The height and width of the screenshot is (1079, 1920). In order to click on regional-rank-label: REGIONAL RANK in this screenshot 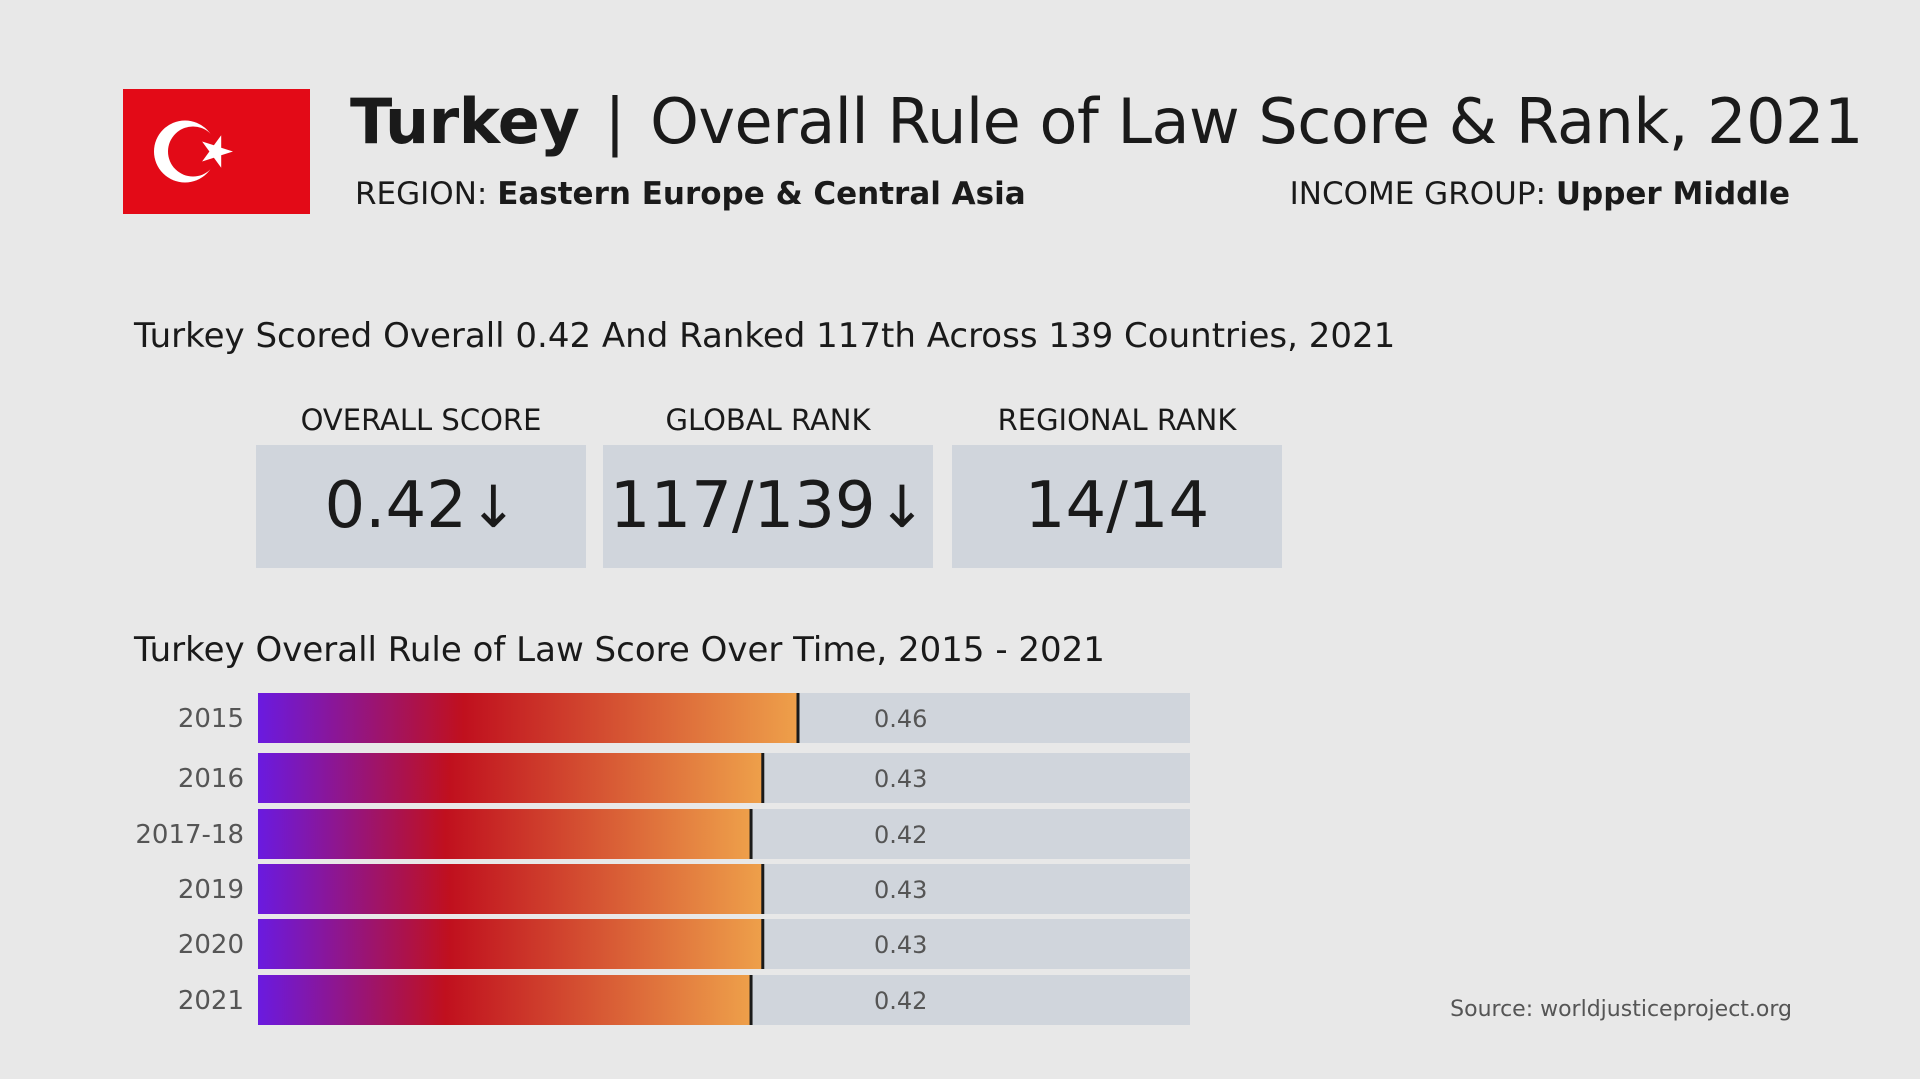, I will do `click(1117, 420)`.